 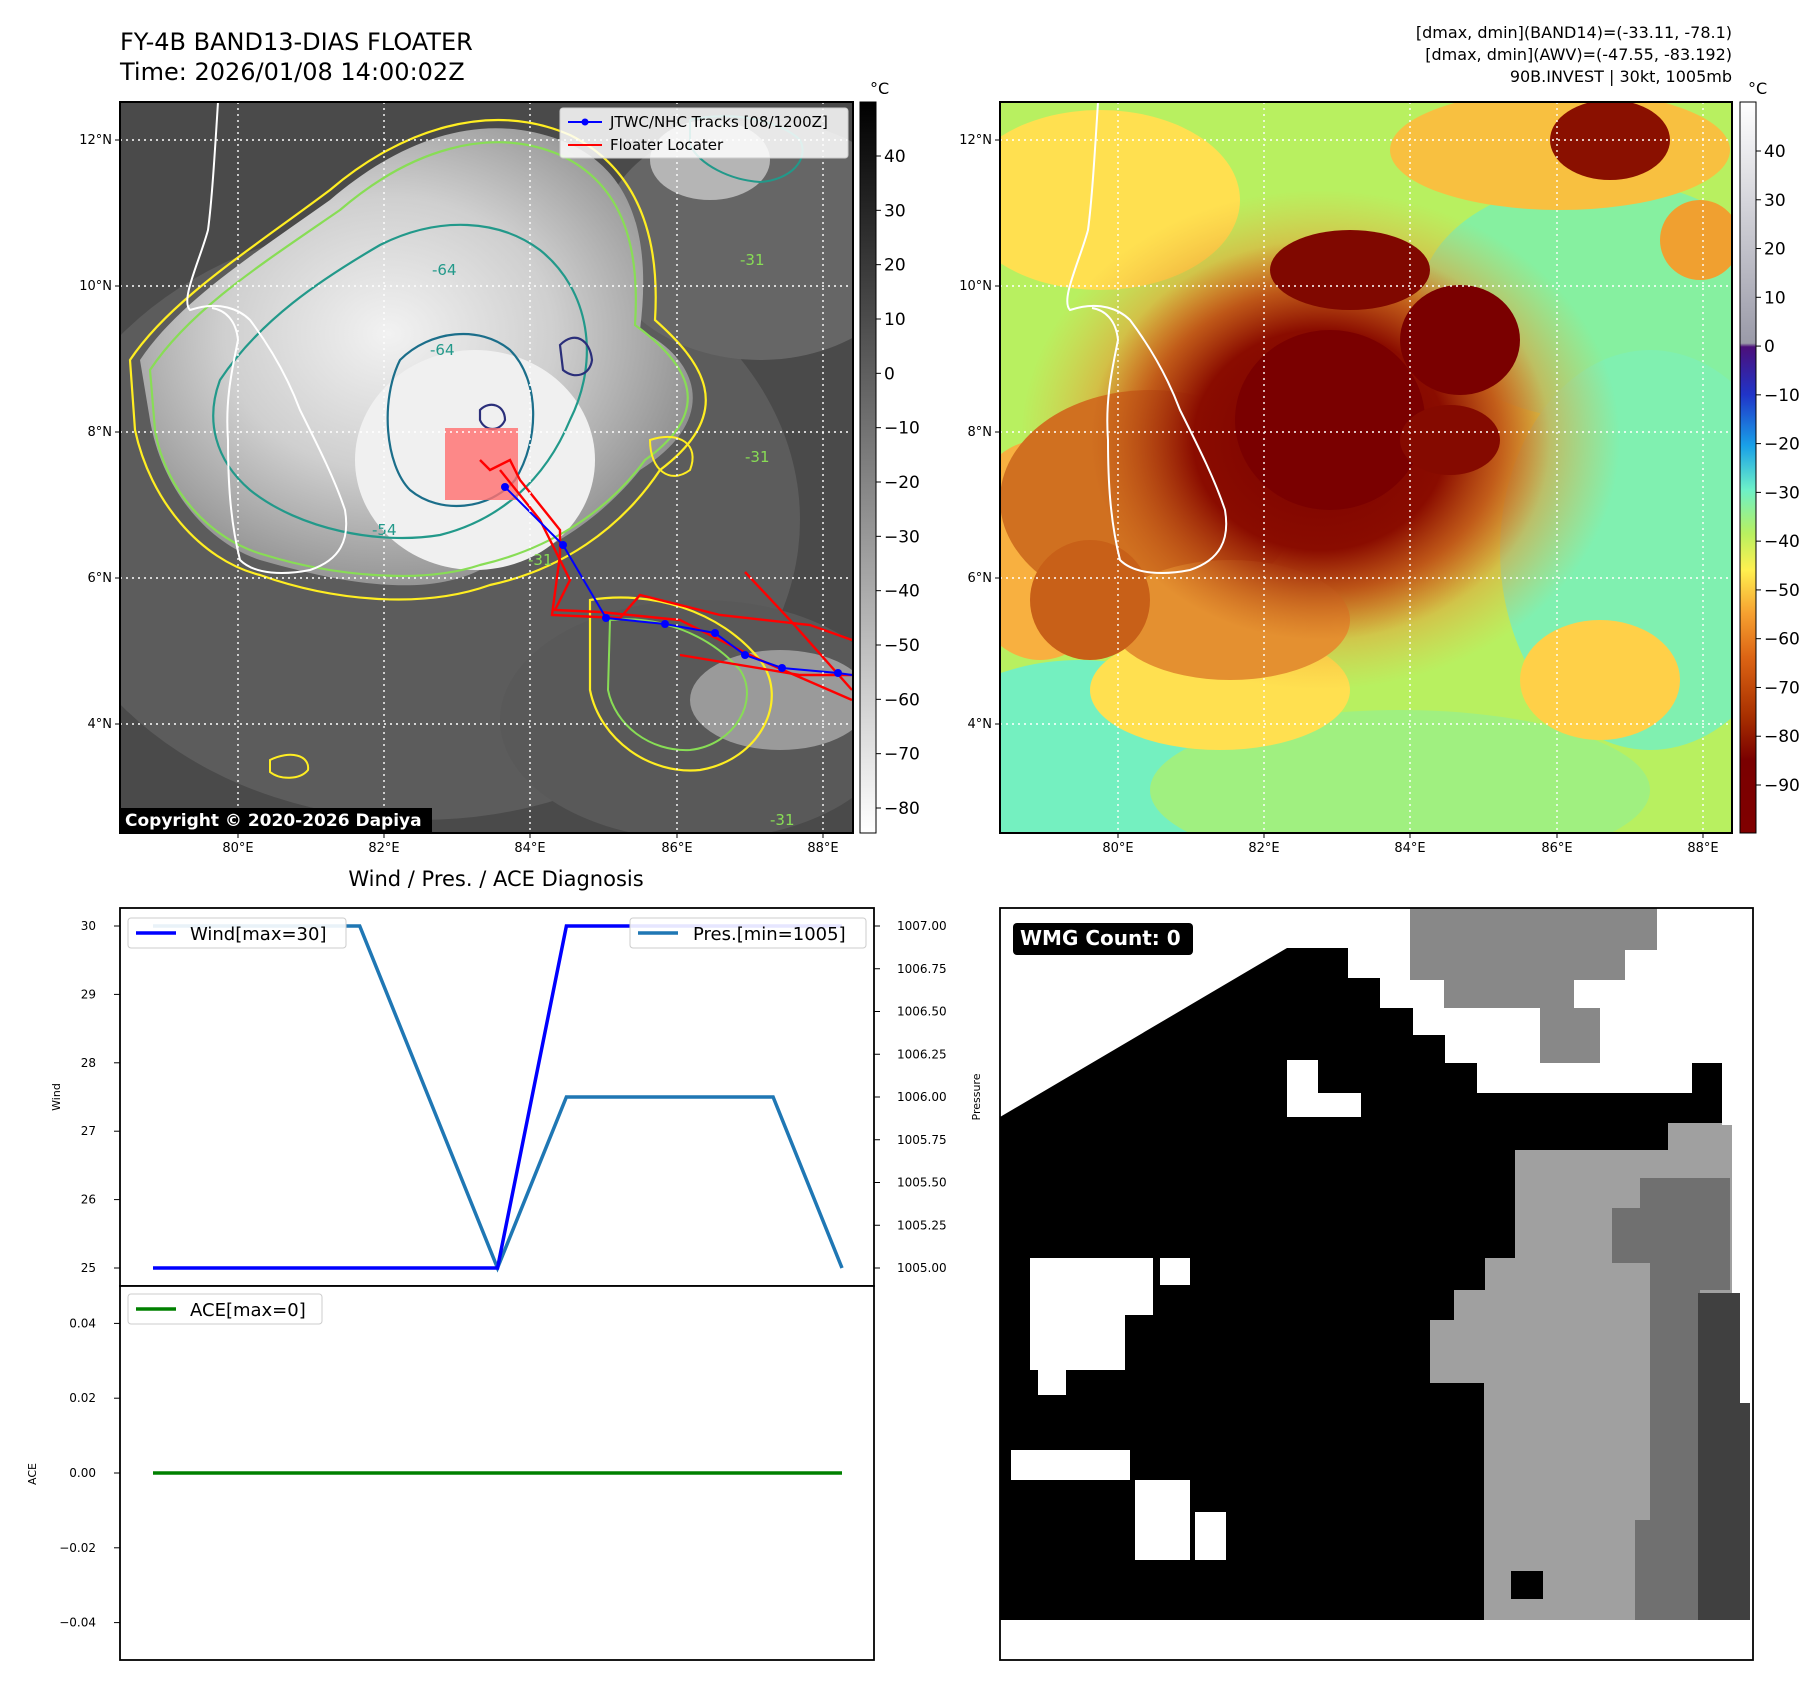 What do you see at coordinates (1782, 786) in the screenshot?
I see `colorbar-tick-label: −90` at bounding box center [1782, 786].